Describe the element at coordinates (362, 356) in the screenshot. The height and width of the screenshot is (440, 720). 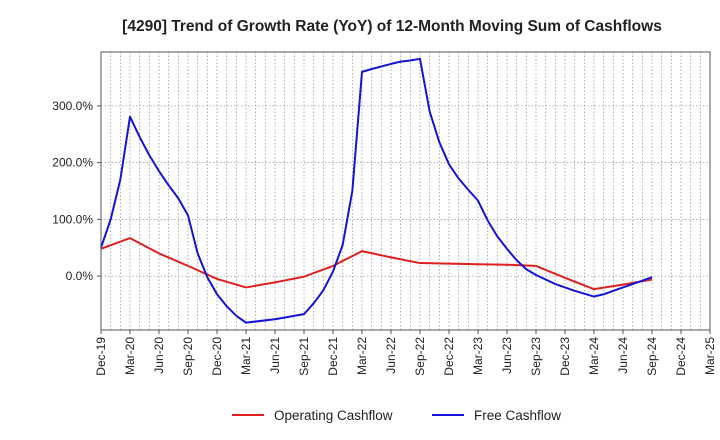
I see `x-tick-label: Mar-22` at that location.